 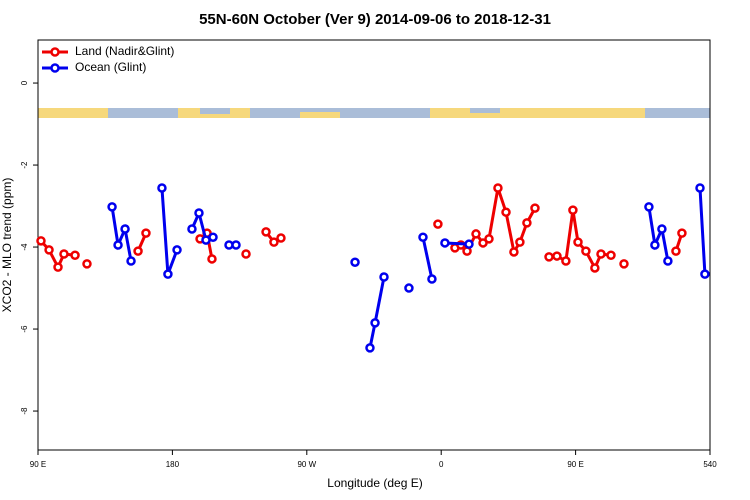 I want to click on legend-label: Land (Nadir&Glint), so click(x=124, y=51).